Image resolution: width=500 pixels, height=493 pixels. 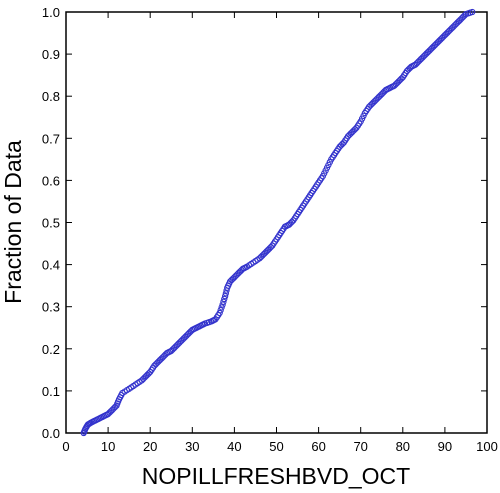 What do you see at coordinates (150, 446) in the screenshot?
I see `x-tick-label: 20` at bounding box center [150, 446].